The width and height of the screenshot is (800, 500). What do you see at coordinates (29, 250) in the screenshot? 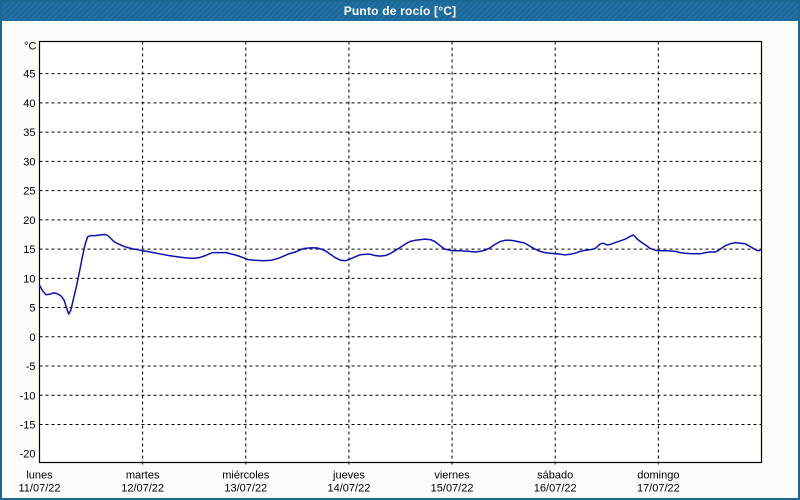
I see `y-tick-label: 15` at bounding box center [29, 250].